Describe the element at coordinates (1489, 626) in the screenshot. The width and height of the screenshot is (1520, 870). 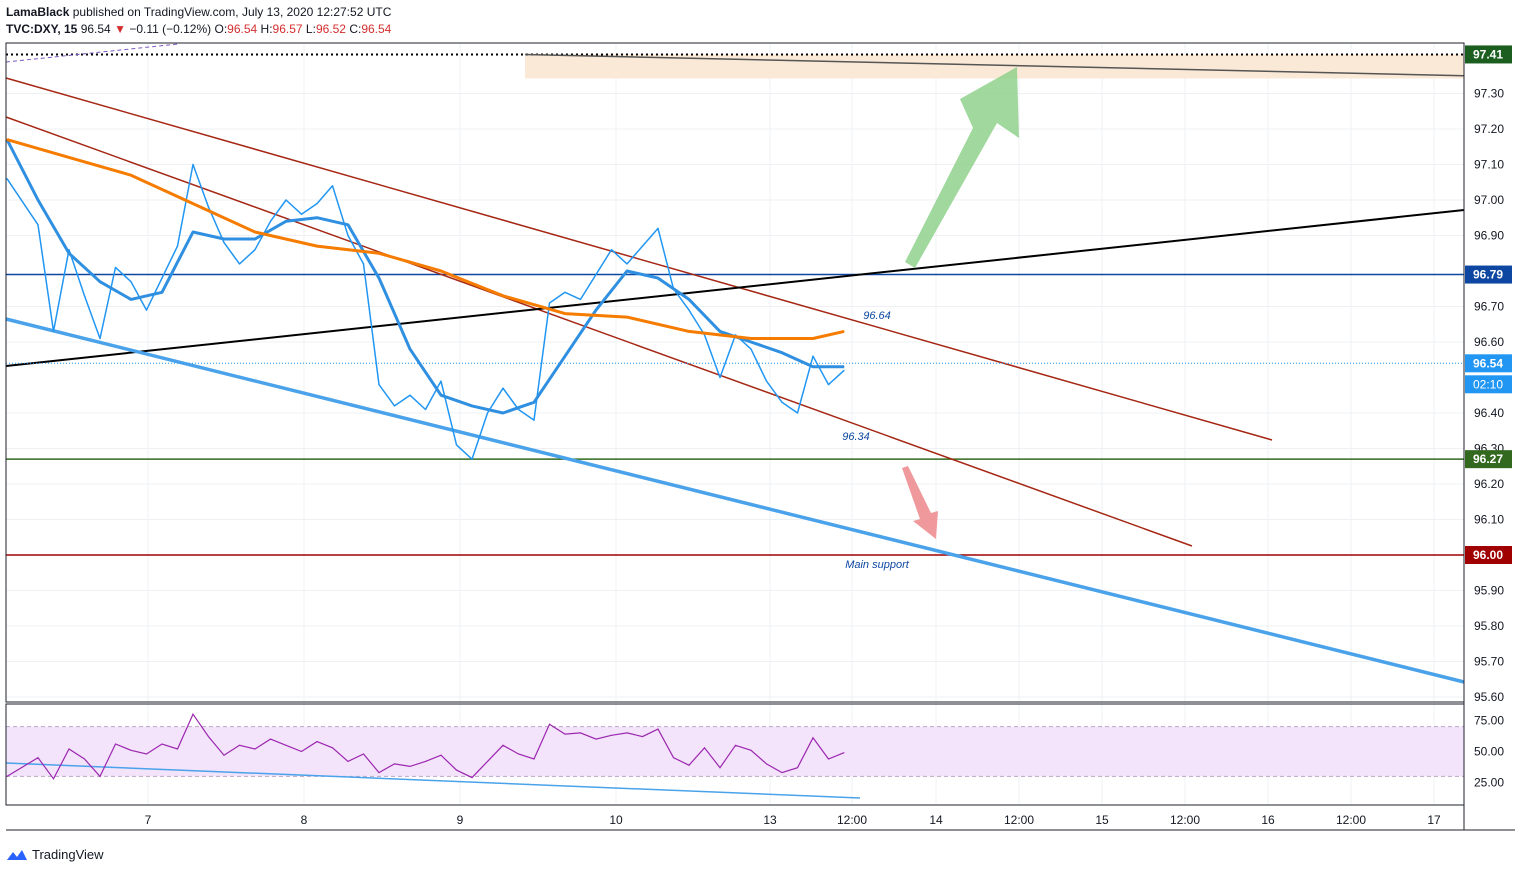
I see `y-tick-label: 95.80` at that location.